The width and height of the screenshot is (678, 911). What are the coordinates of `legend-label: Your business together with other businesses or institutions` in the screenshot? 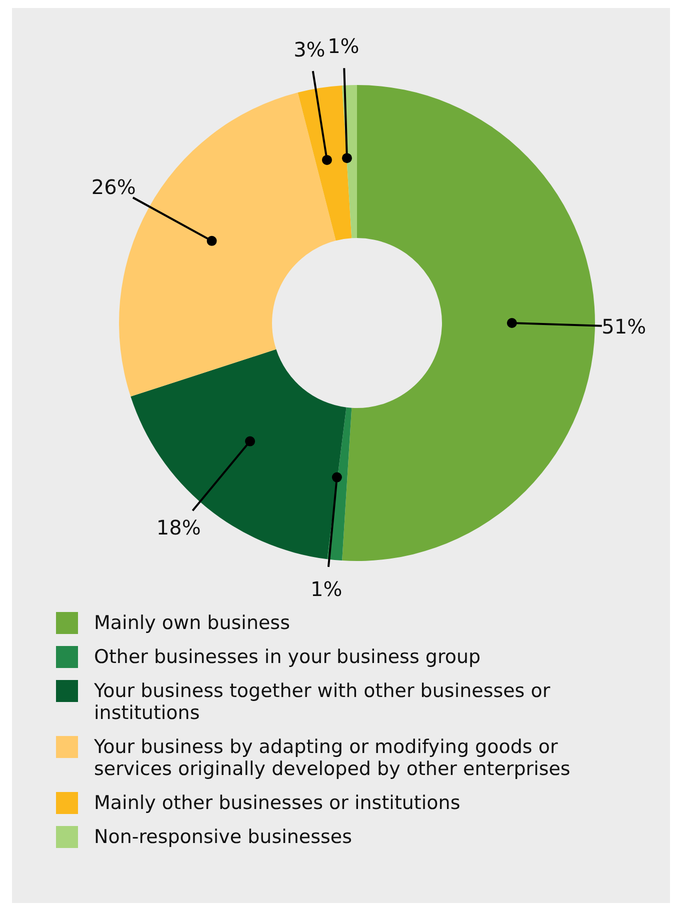 It's located at (323, 702).